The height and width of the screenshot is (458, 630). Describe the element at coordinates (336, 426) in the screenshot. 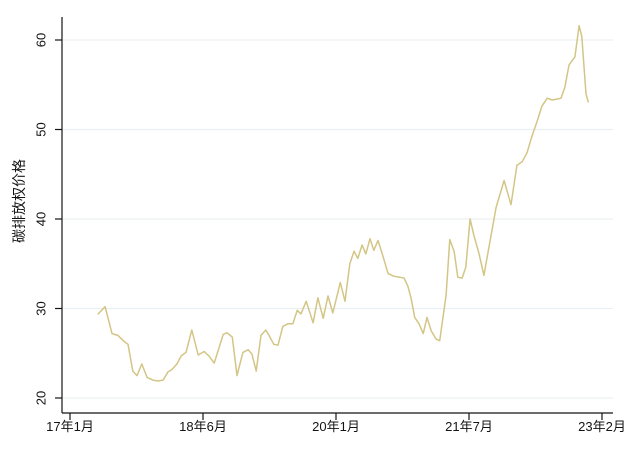

I see `x-tick-label: 20年1月` at that location.